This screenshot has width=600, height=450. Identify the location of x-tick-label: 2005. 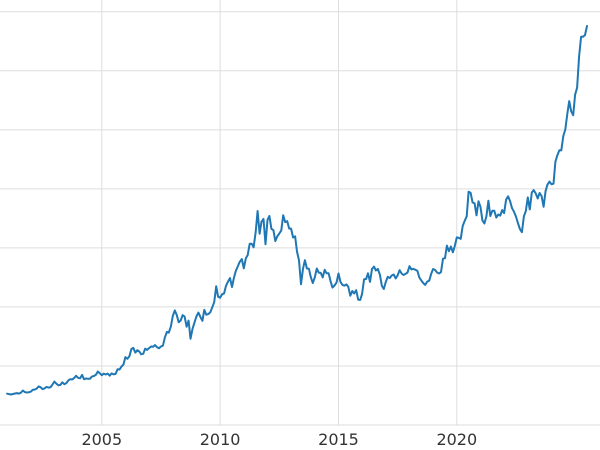
(101, 439).